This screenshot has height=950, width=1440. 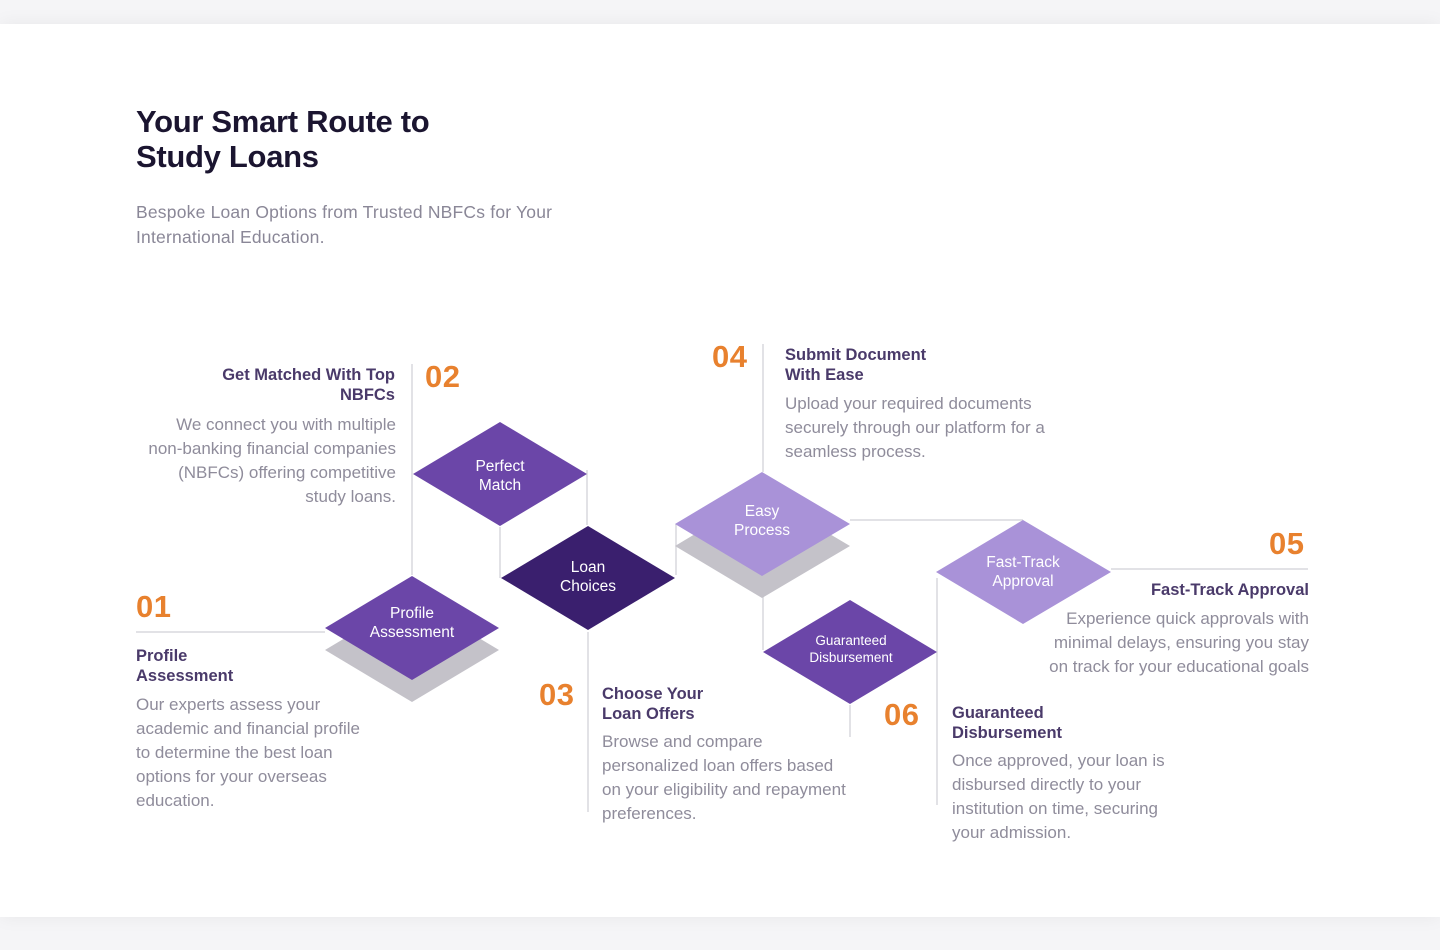 I want to click on page-title: Your Smart Route to Study Loans, so click(x=283, y=139).